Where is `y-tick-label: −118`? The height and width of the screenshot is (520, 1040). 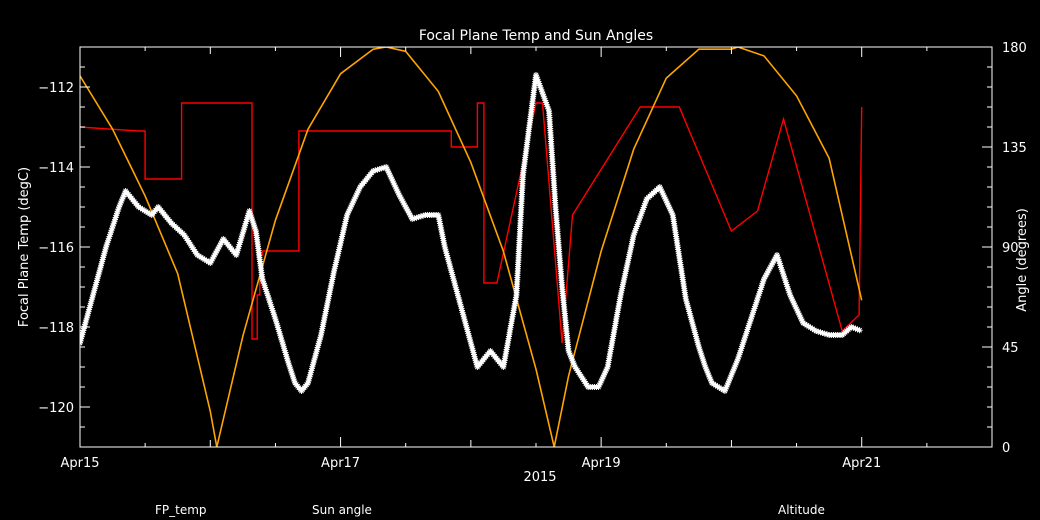 y-tick-label: −118 is located at coordinates (56, 328).